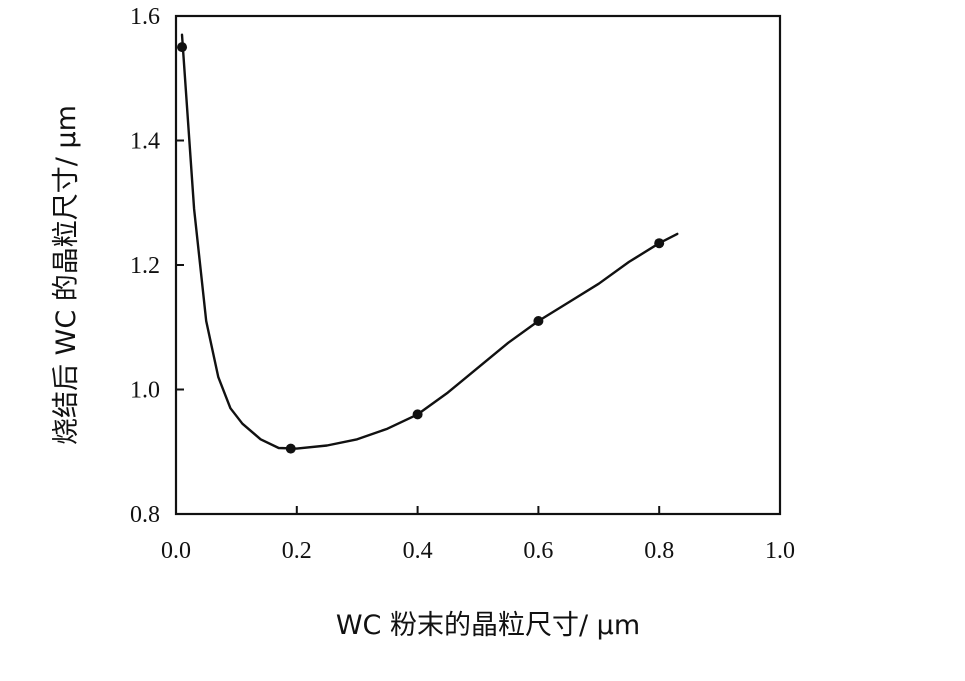 This screenshot has height=681, width=965. I want to click on y-tick-label: 1.4, so click(145, 142).